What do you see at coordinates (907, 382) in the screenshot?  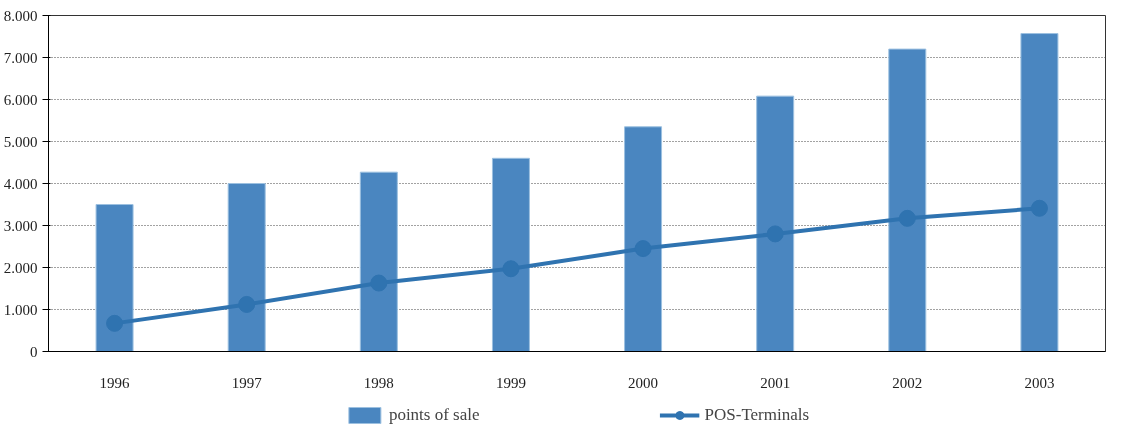 I see `x-tick-label: 2002` at bounding box center [907, 382].